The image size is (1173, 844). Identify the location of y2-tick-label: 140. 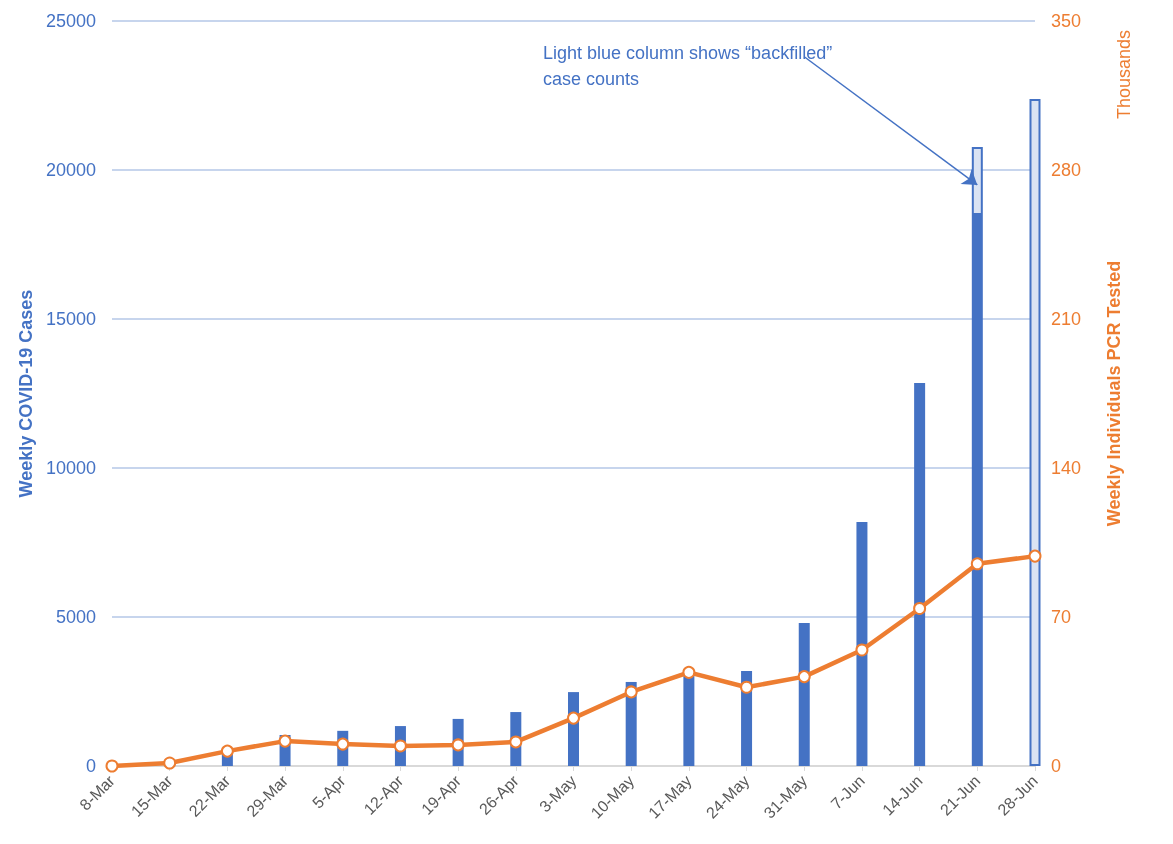
(1066, 468).